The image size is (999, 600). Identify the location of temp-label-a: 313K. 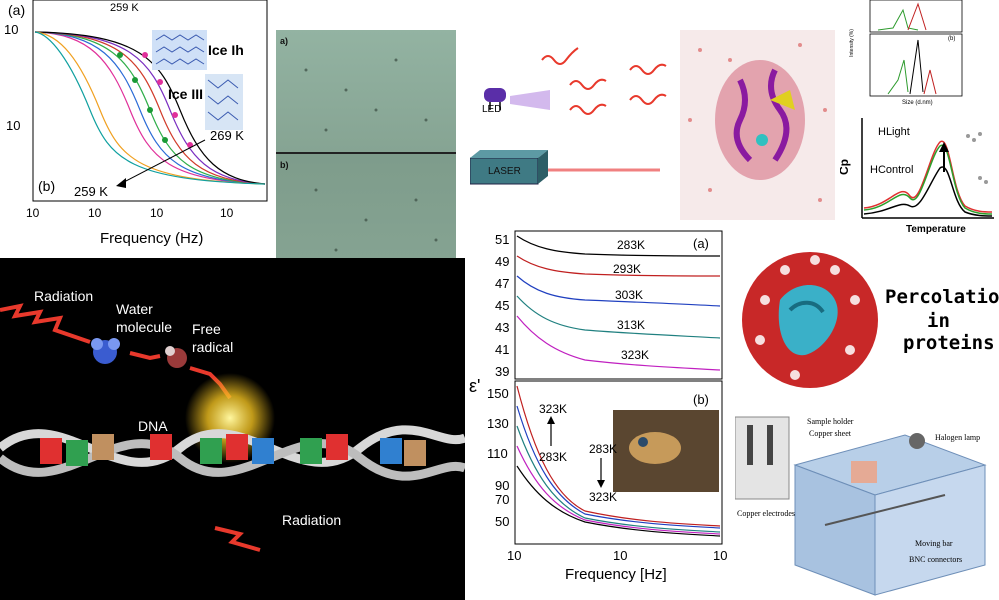
(631, 325).